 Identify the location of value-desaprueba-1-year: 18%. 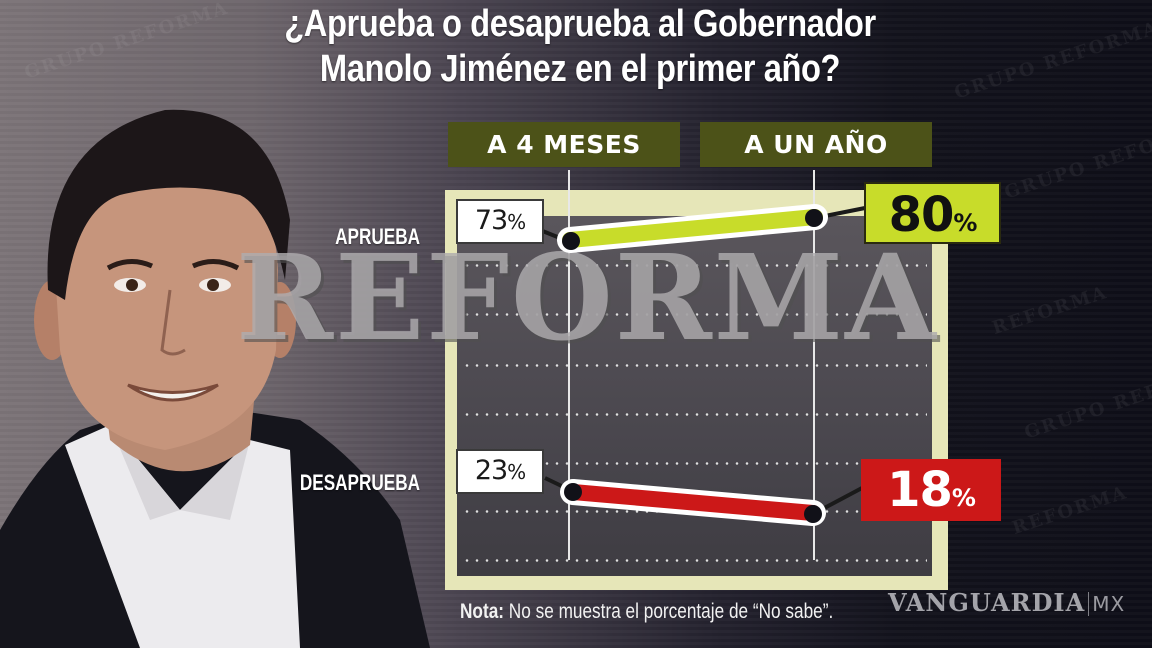
(931, 490).